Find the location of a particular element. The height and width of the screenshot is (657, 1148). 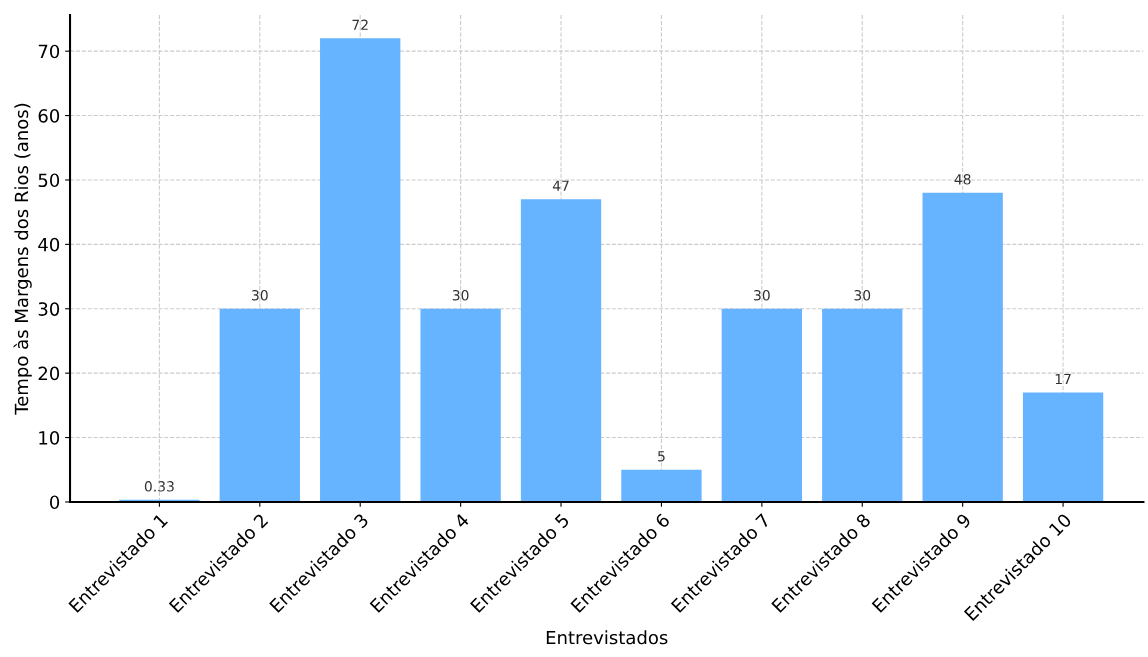

y-tick-label: 40 is located at coordinates (49, 244).